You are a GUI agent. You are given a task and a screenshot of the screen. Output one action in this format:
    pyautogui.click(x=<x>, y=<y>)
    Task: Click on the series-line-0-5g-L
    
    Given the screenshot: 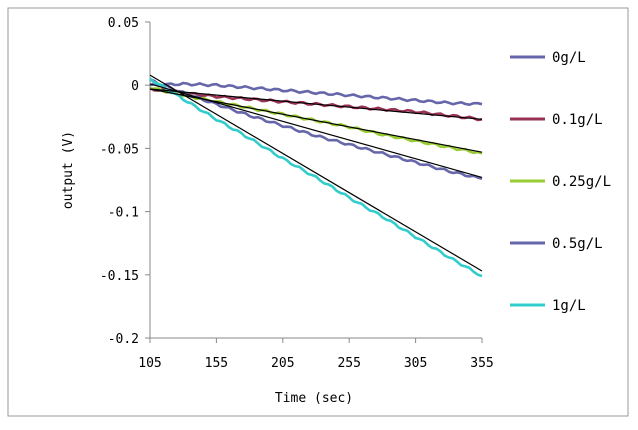 What is the action you would take?
    pyautogui.click(x=316, y=129)
    